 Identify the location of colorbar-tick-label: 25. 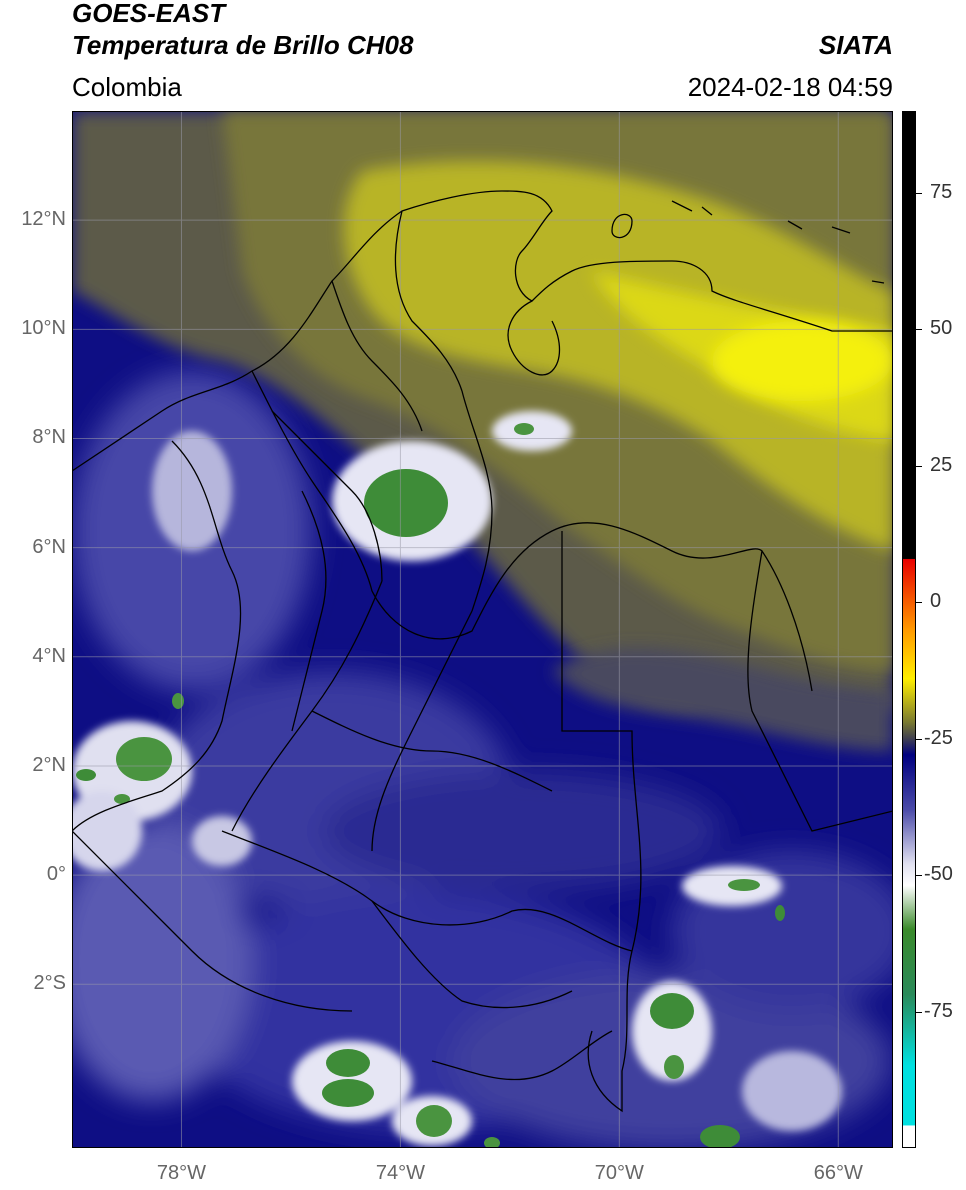
(941, 464).